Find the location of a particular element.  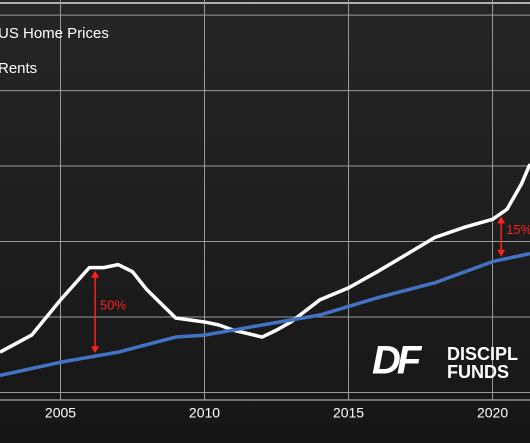

annotation-label: 15% is located at coordinates (518, 229).